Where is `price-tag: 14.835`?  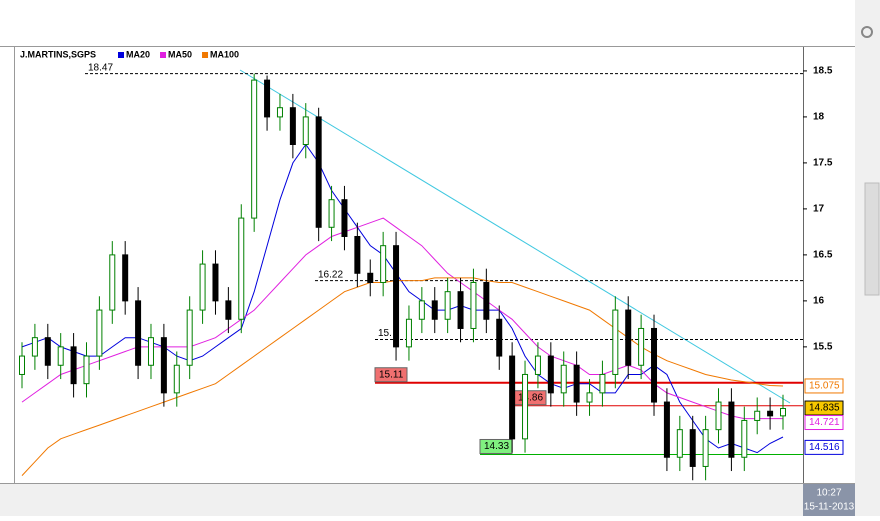
price-tag: 14.835 is located at coordinates (824, 408).